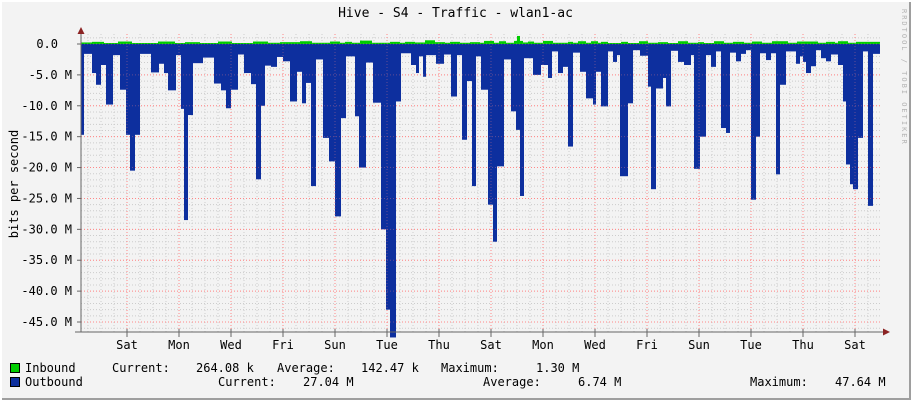 The width and height of the screenshot is (911, 400). I want to click on rrdtool-watermark: RRDTOOL / TOBI OETIKER, so click(904, 77).